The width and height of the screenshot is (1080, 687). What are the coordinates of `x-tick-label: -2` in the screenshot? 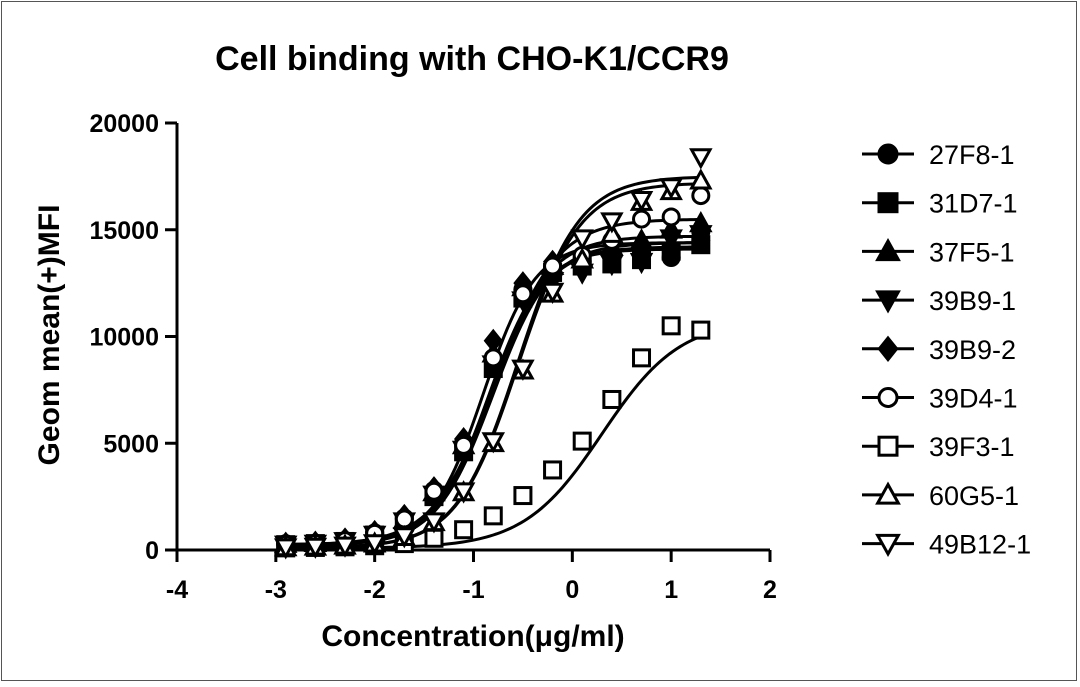 It's located at (375, 590).